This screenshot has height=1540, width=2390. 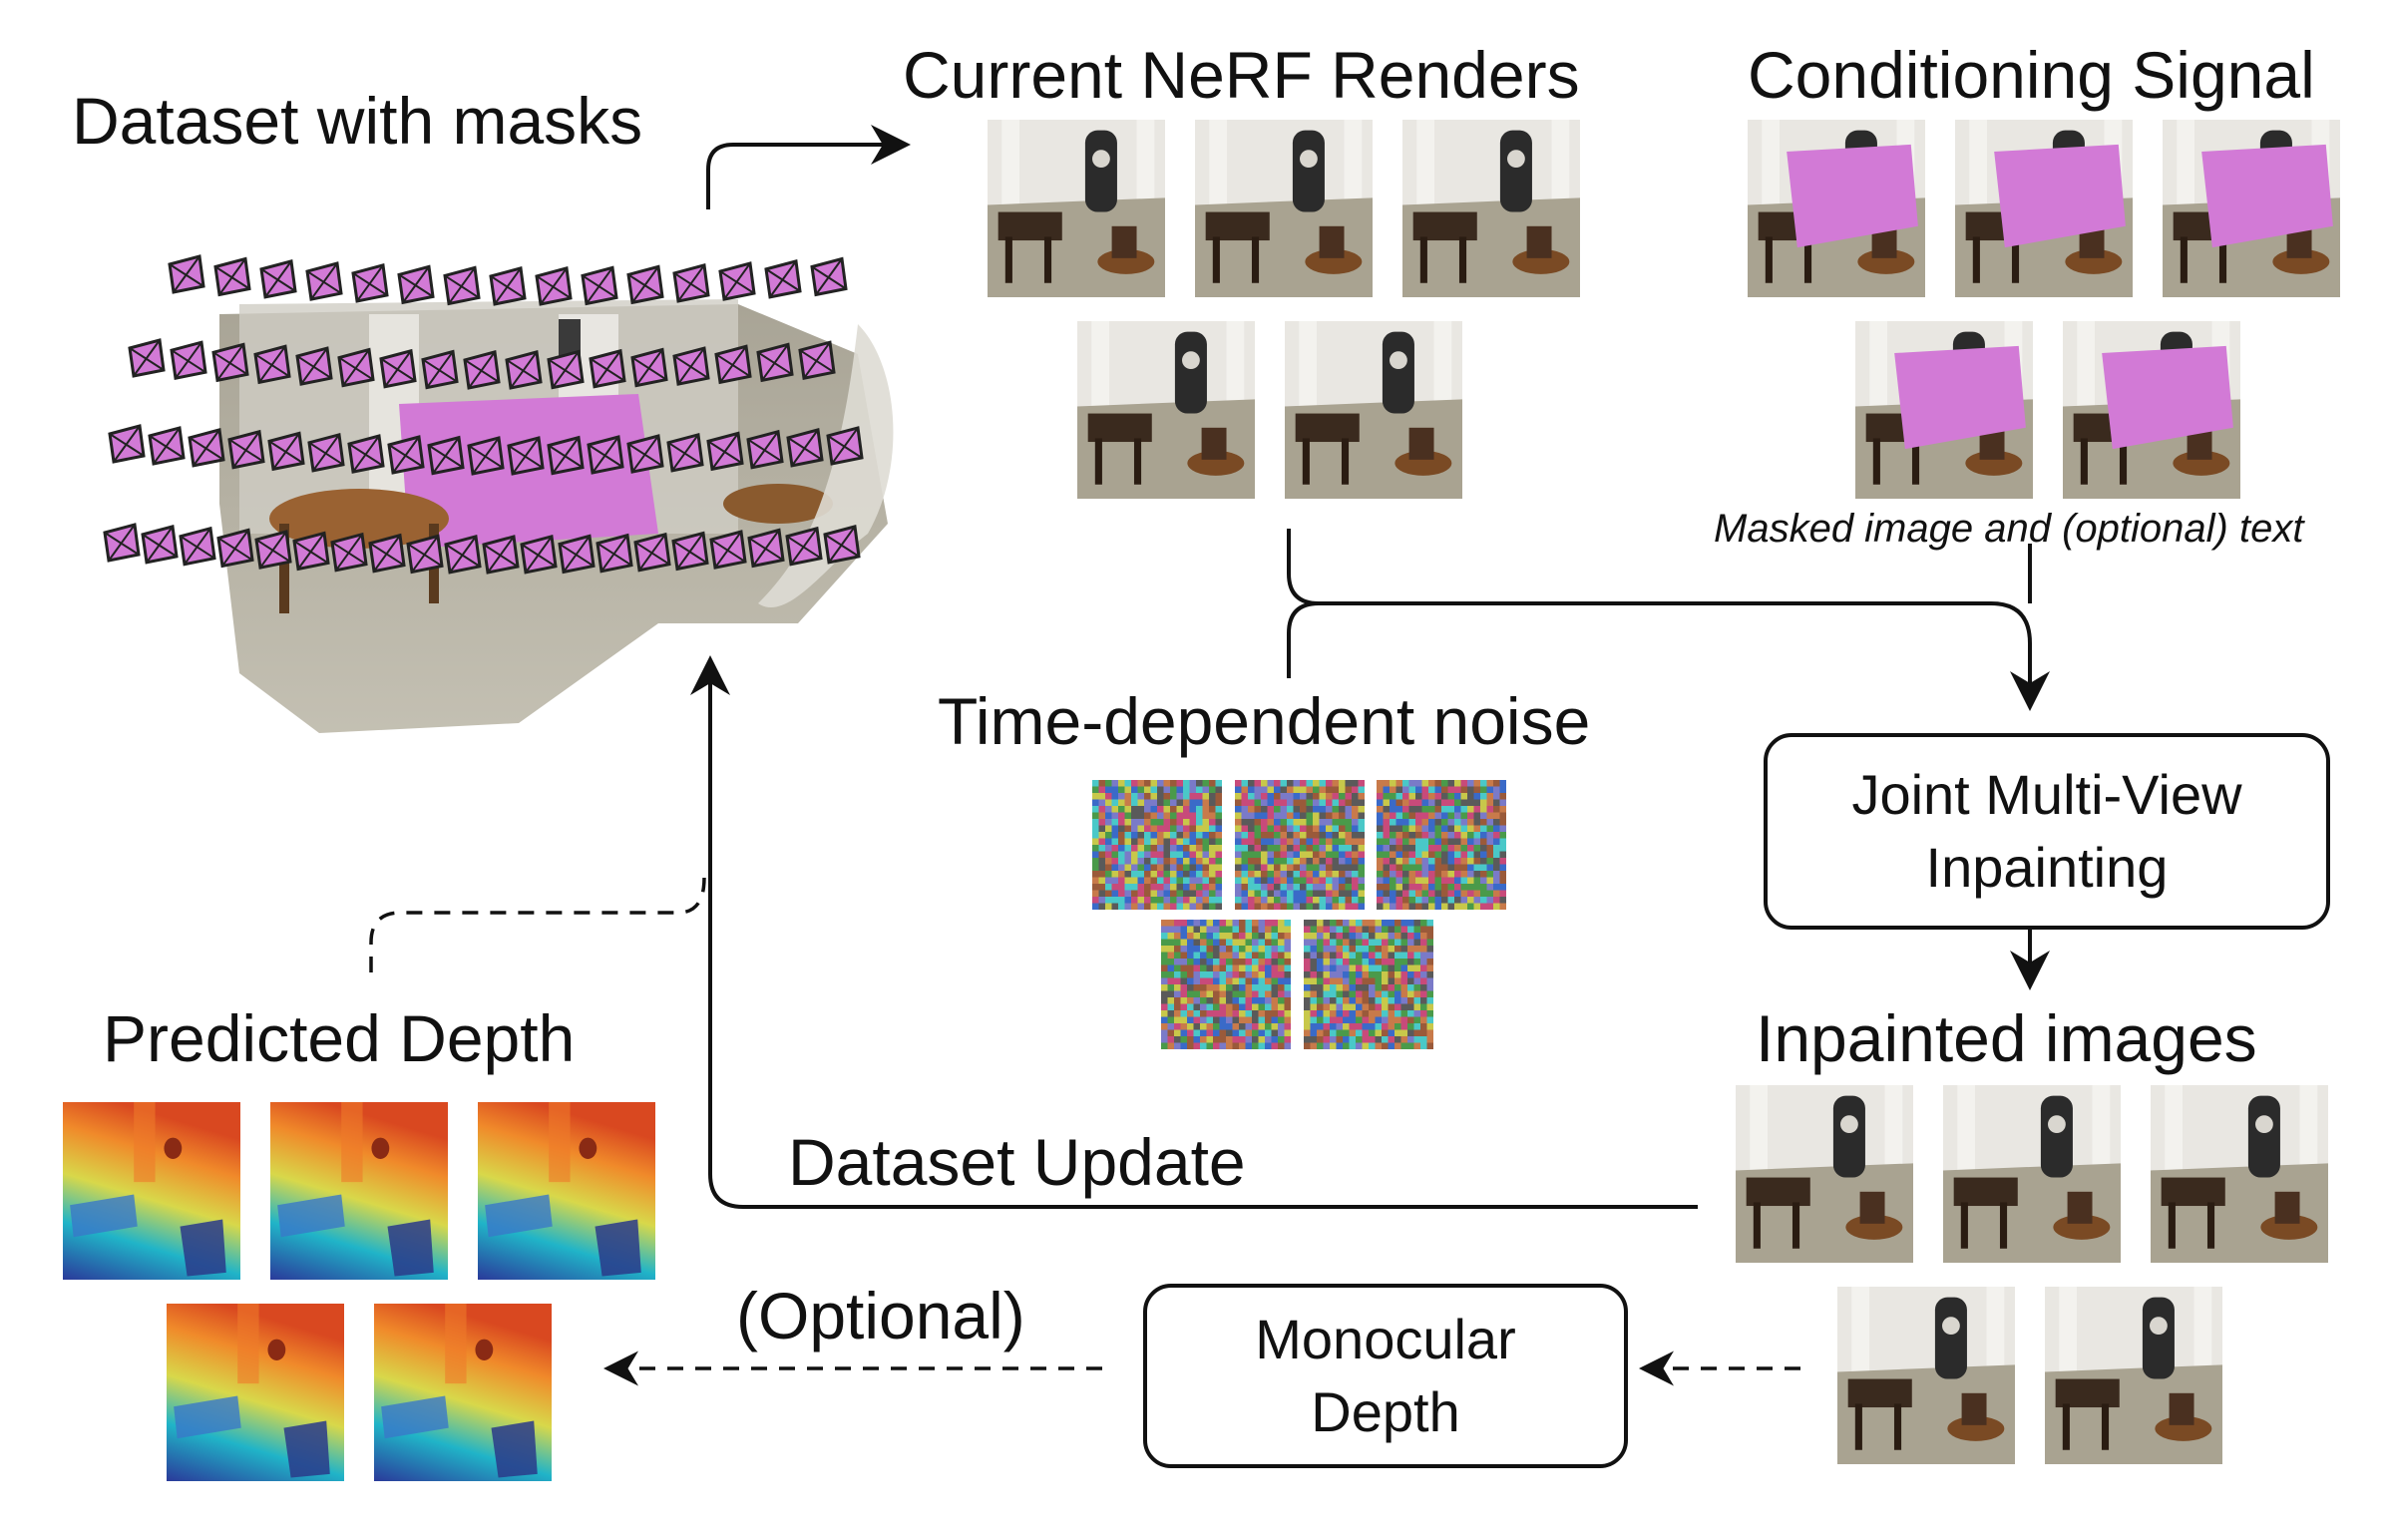 I want to click on mono-box-line2: Depth, so click(x=1385, y=1411).